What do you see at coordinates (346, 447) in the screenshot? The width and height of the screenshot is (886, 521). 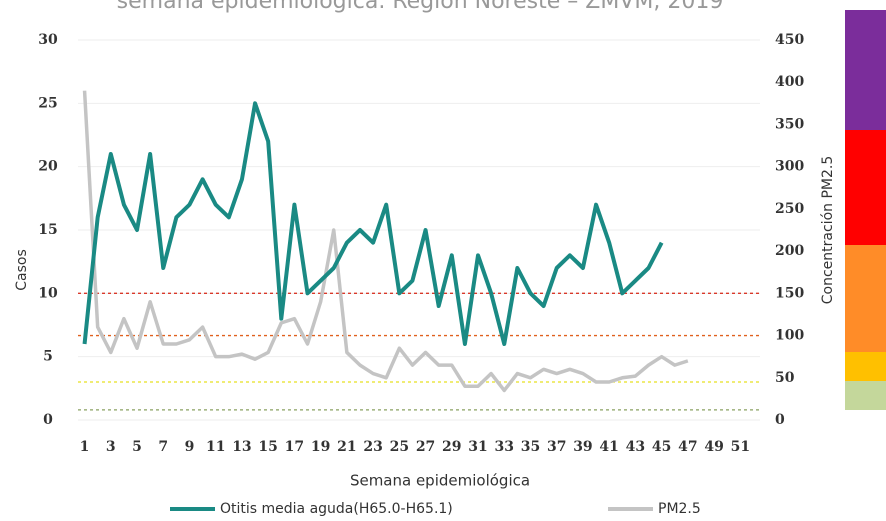 I see `x-tick-label: 21` at bounding box center [346, 447].